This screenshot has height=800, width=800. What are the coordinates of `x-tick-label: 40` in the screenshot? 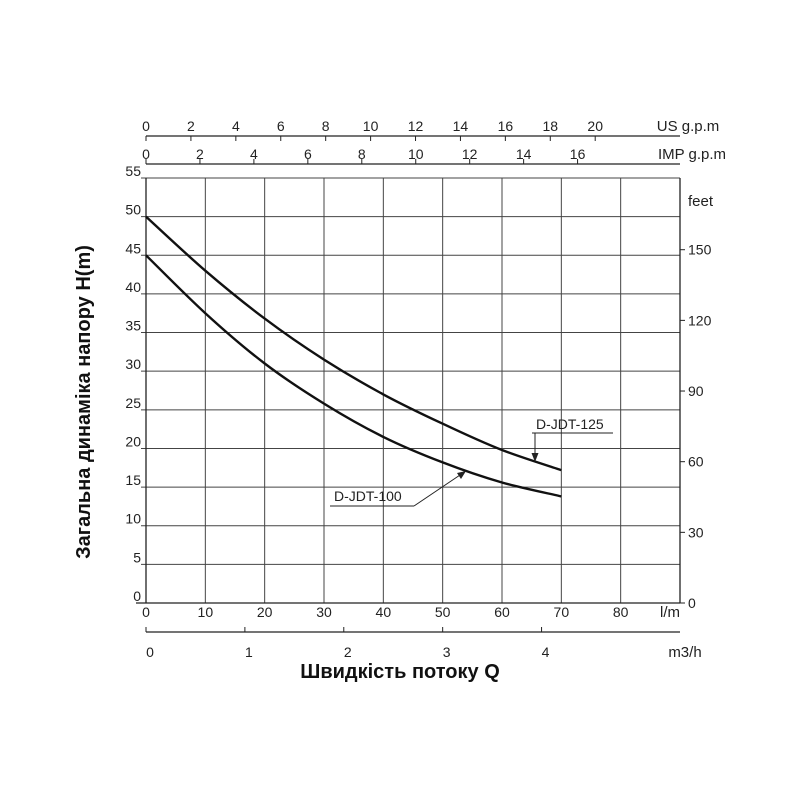 It's located at (384, 612).